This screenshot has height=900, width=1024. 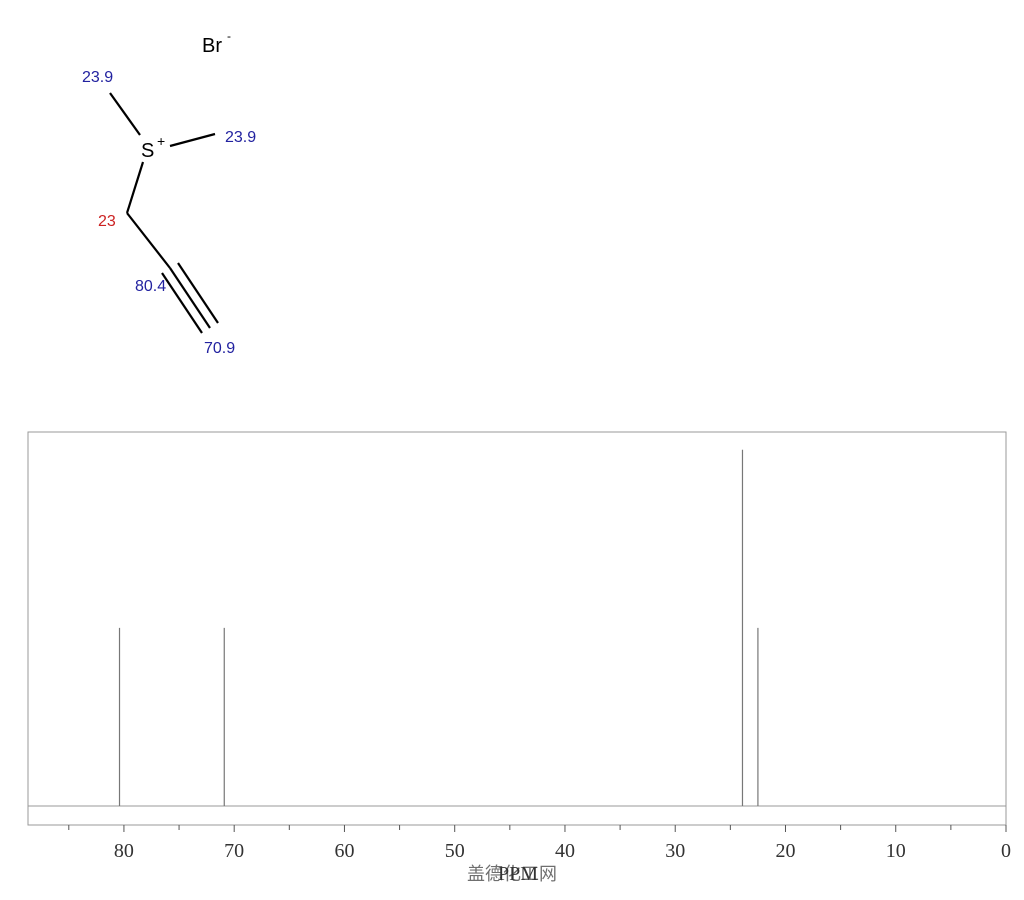 I want to click on shift-label: 80.4, so click(x=150, y=286).